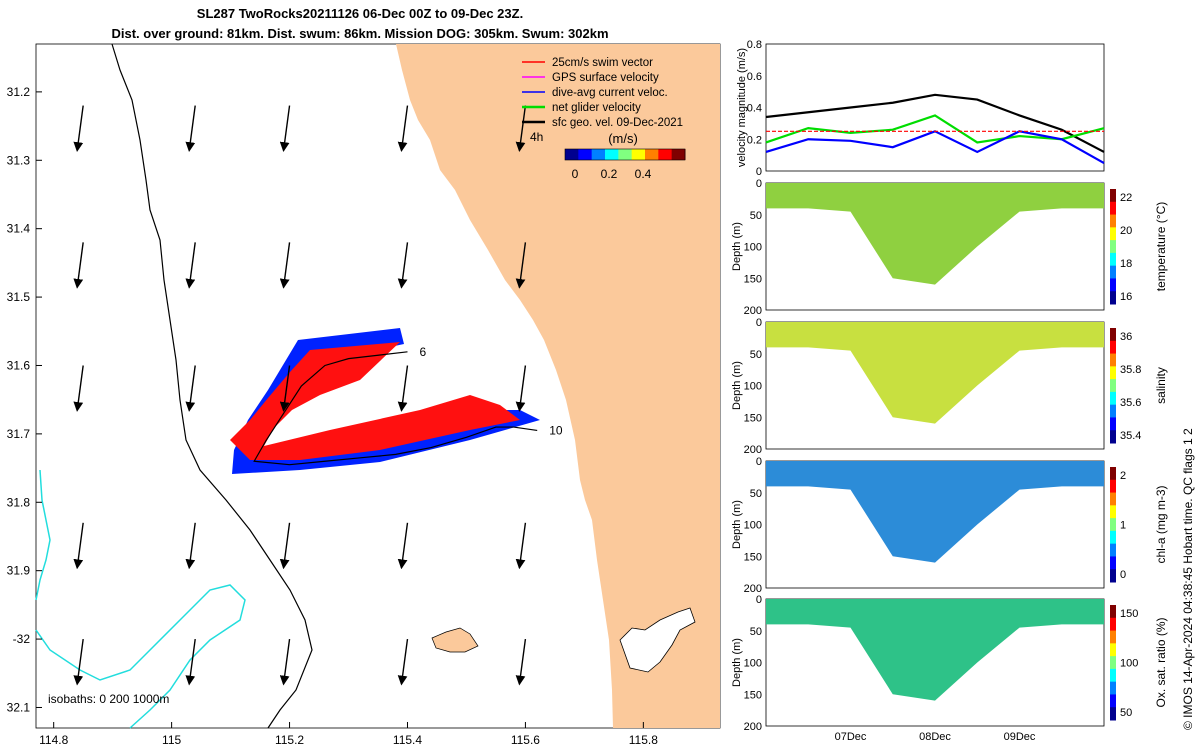 The width and height of the screenshot is (1200, 750). What do you see at coordinates (643, 174) in the screenshot?
I see `colorbar-tick: 0.4` at bounding box center [643, 174].